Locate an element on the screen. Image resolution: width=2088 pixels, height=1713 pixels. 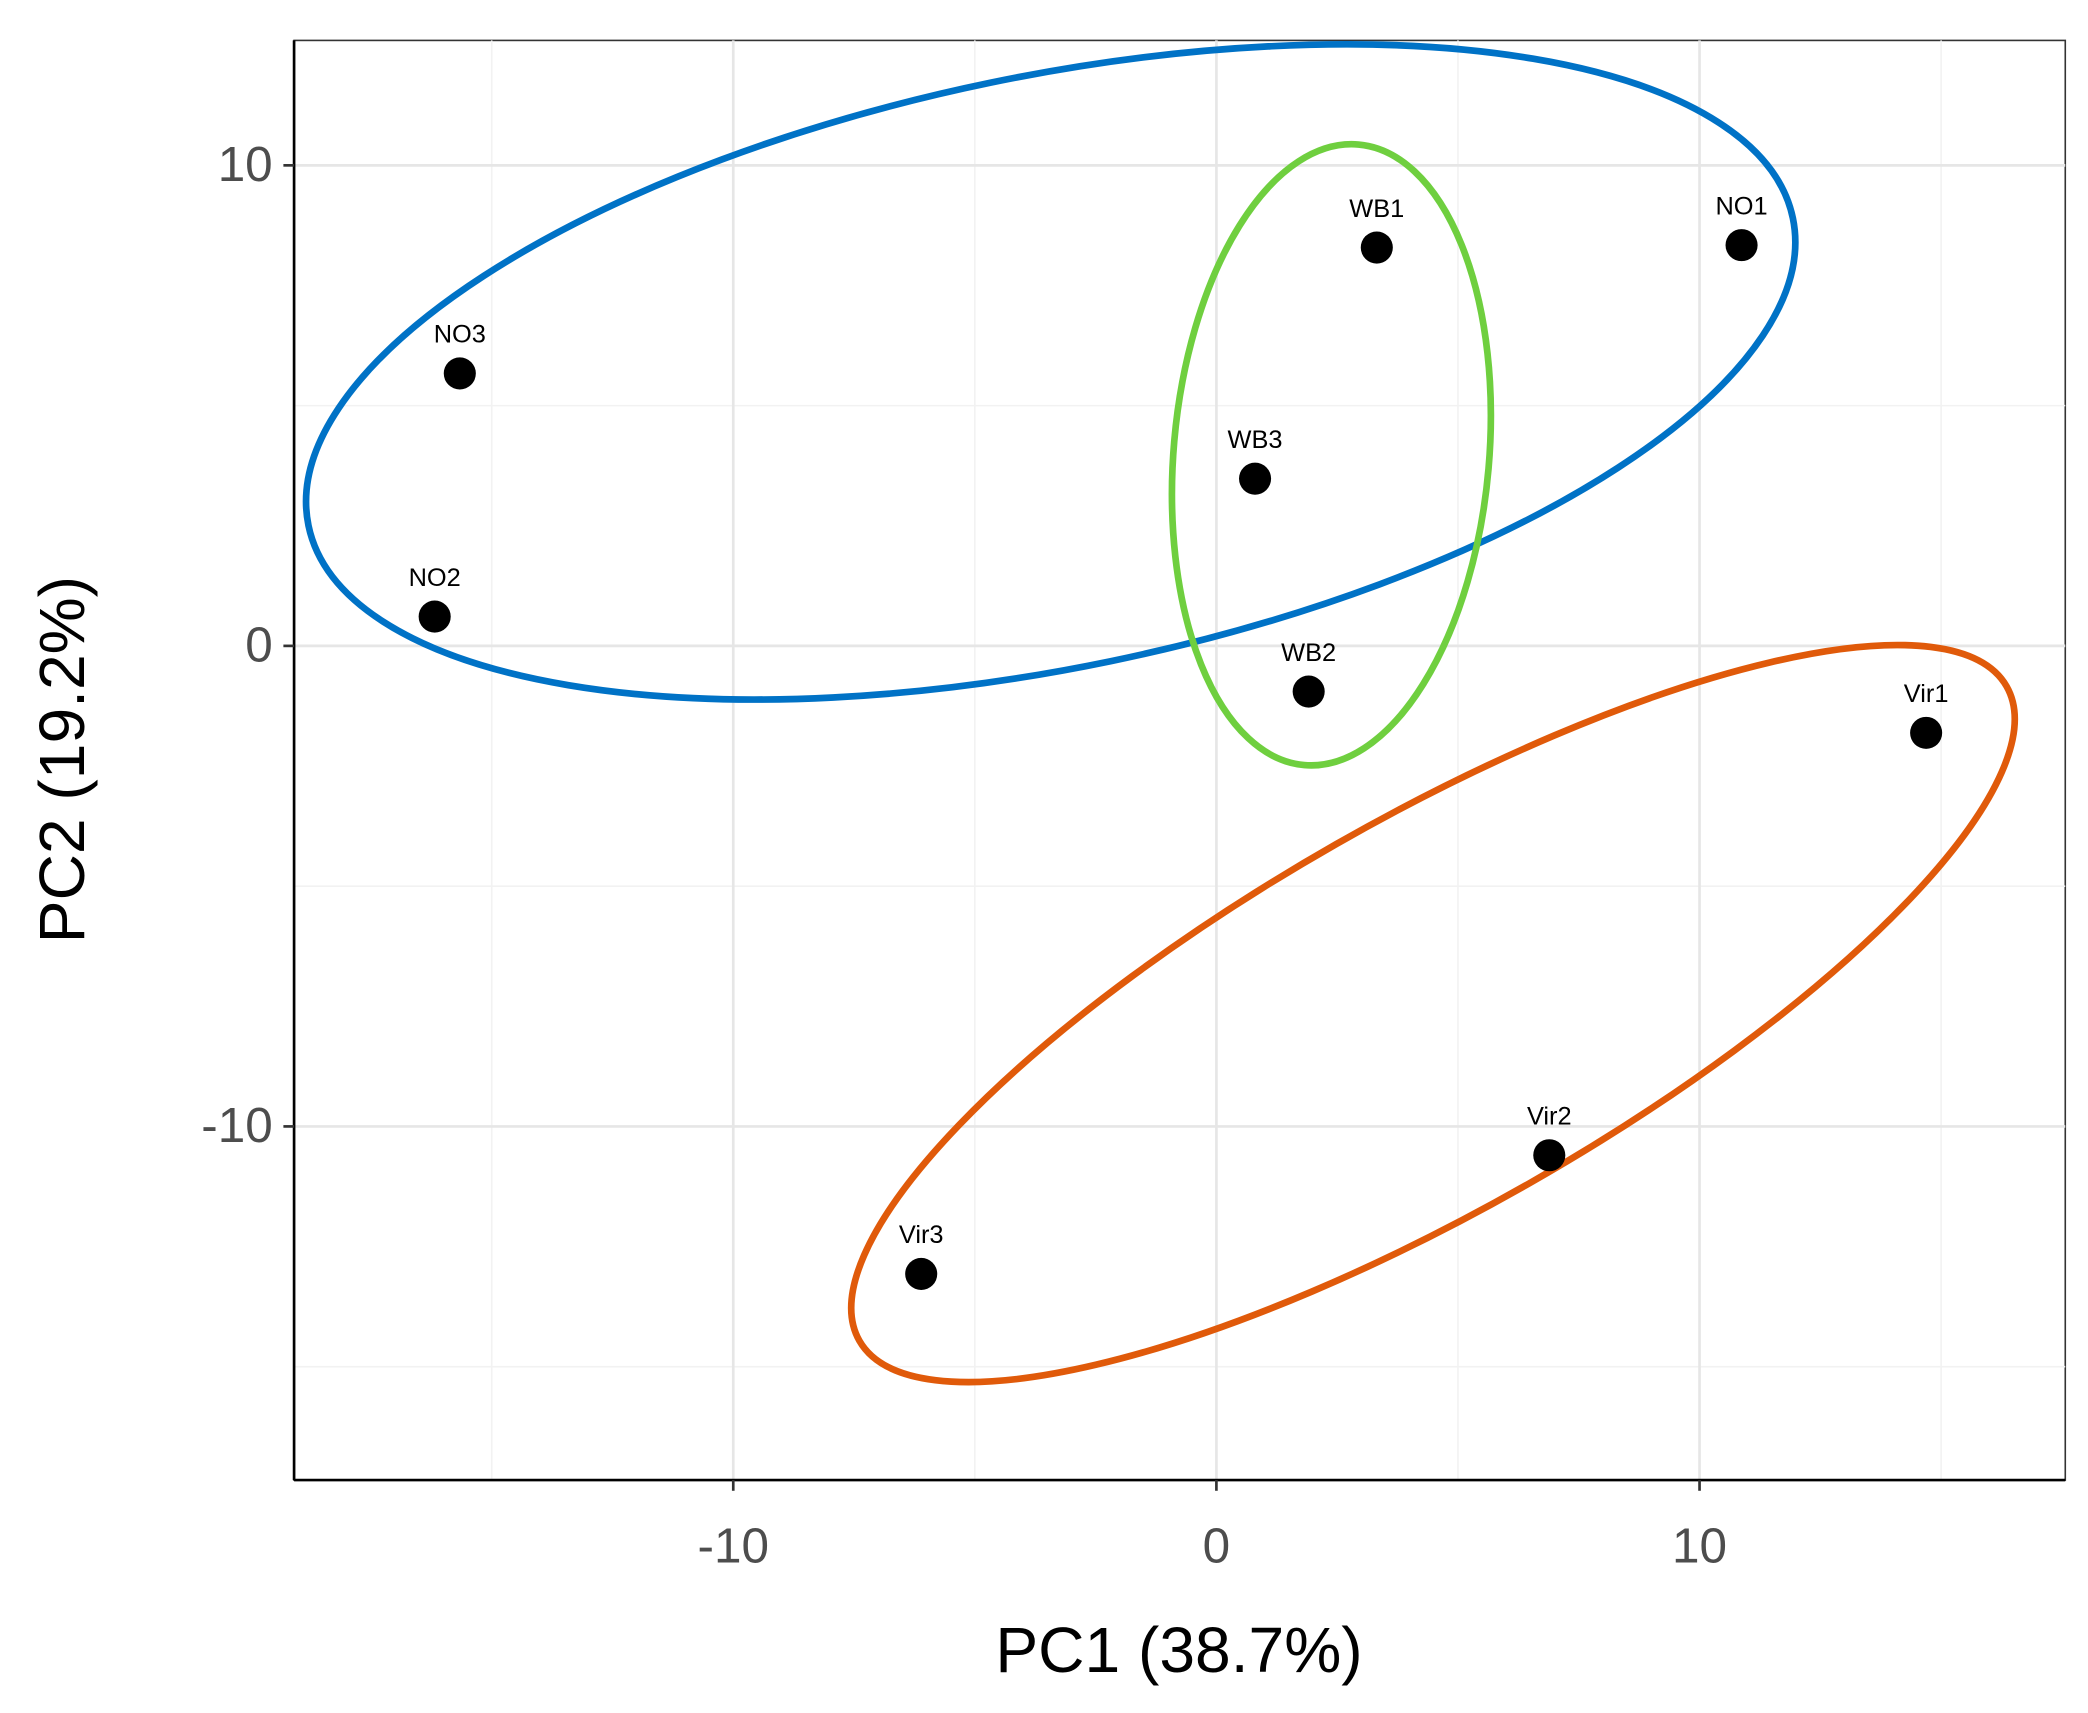
point-label: WB1 is located at coordinates (1376, 209).